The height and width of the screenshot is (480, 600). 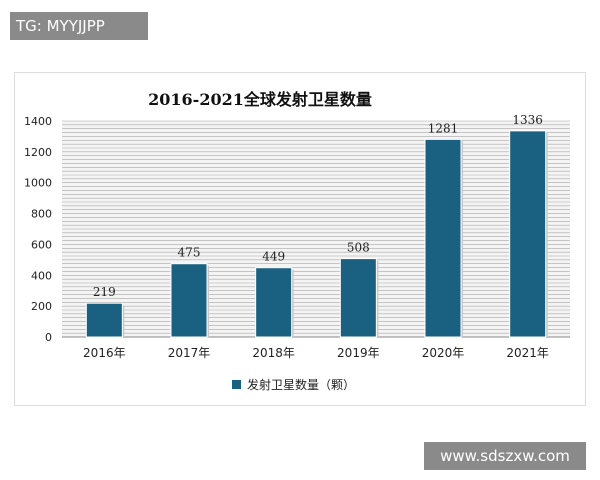 What do you see at coordinates (104, 292) in the screenshot?
I see `data-label: 219` at bounding box center [104, 292].